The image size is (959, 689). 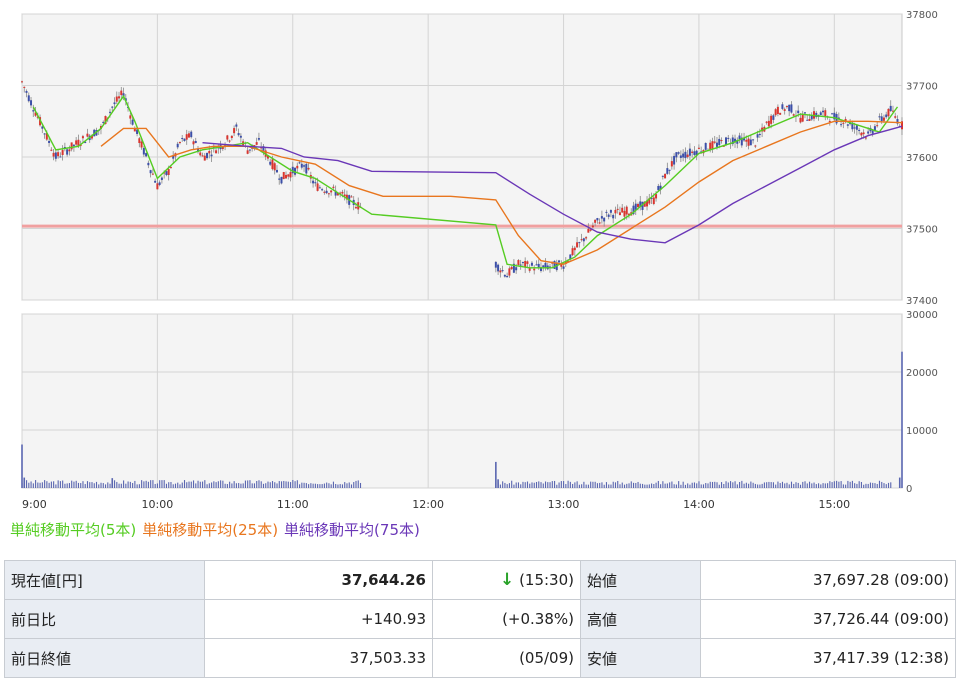 What do you see at coordinates (640, 580) in the screenshot?
I see `open-label: 始値` at bounding box center [640, 580].